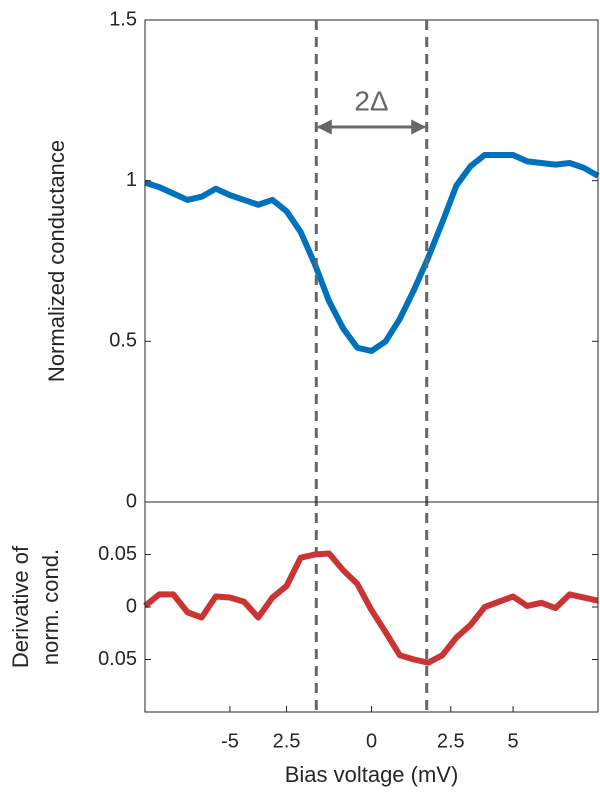  I want to click on x-tick-label: 5, so click(513, 741).